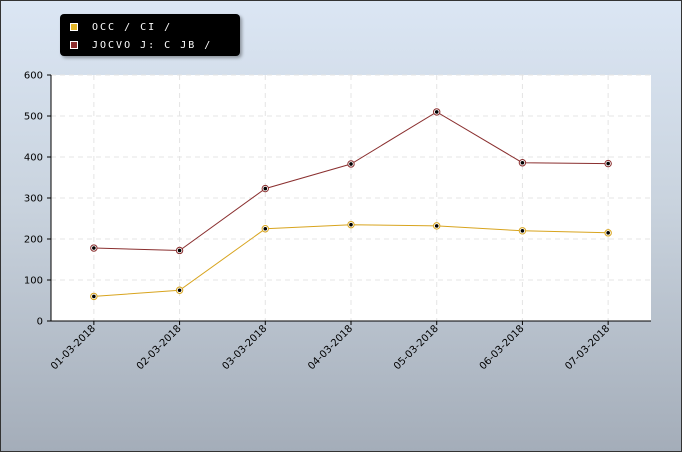 The height and width of the screenshot is (452, 682). Describe the element at coordinates (33, 76) in the screenshot. I see `y-tick-label: 600` at that location.